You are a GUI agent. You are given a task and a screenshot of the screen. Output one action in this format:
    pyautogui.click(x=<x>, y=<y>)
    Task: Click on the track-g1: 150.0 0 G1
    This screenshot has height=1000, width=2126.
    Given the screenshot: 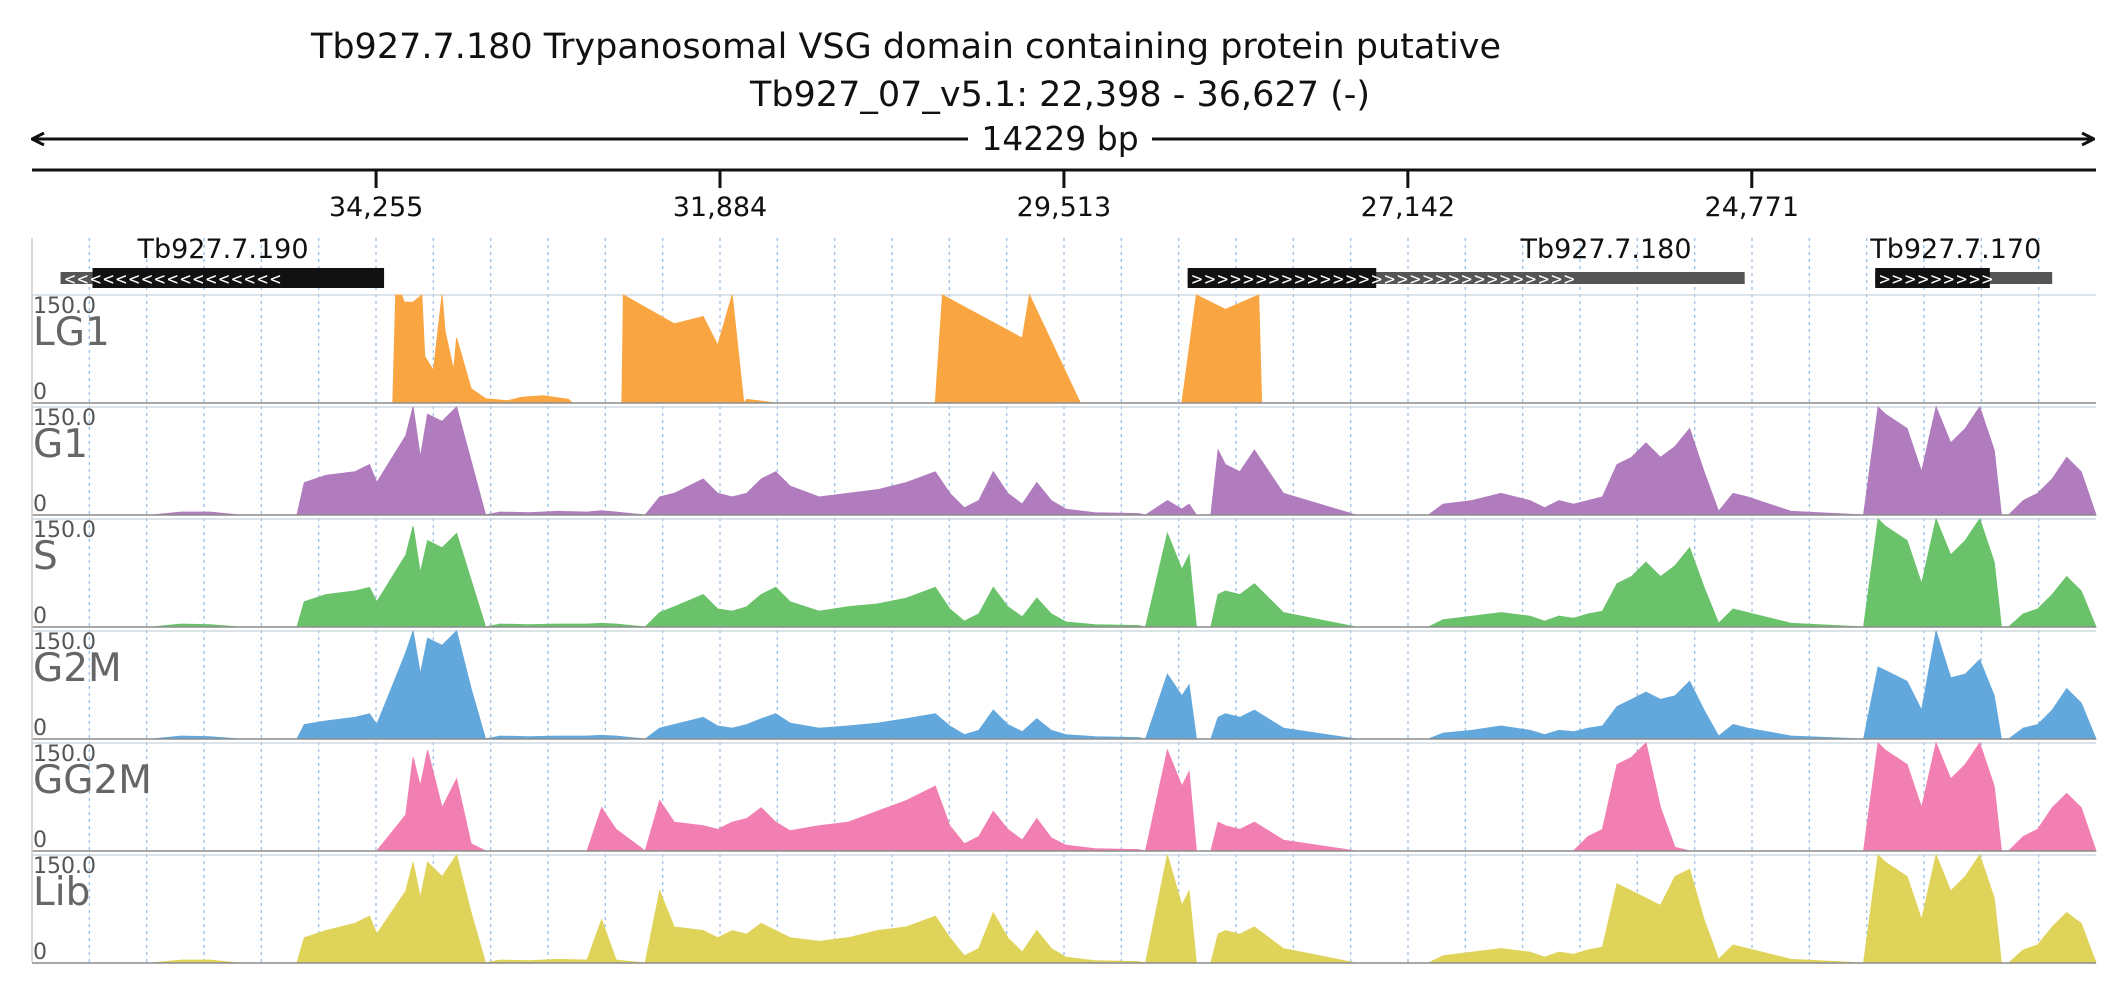 What is the action you would take?
    pyautogui.click(x=1064, y=461)
    